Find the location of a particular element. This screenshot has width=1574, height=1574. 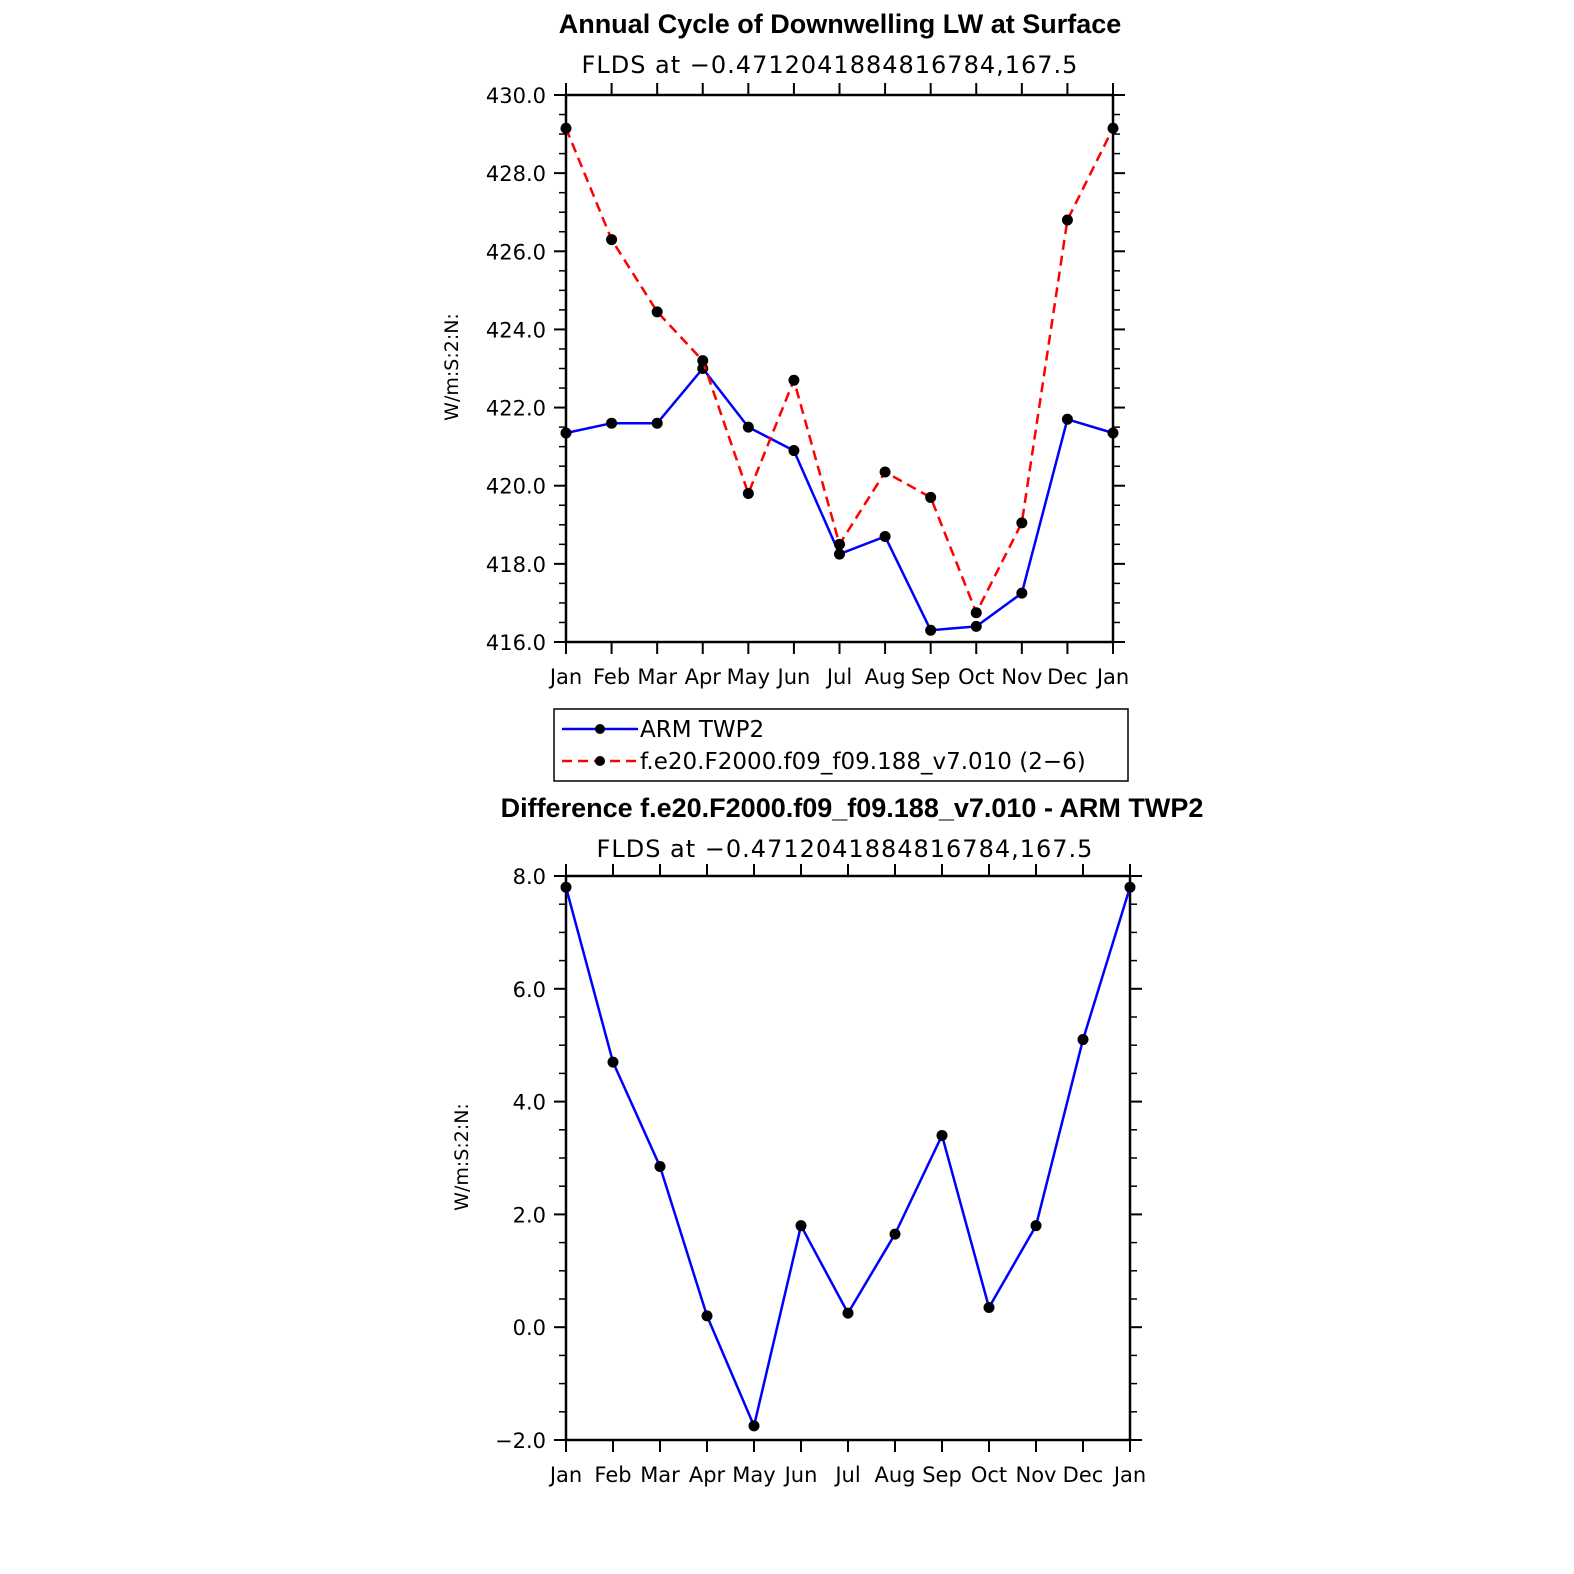

top-x-tick-label: Oct is located at coordinates (976, 677).